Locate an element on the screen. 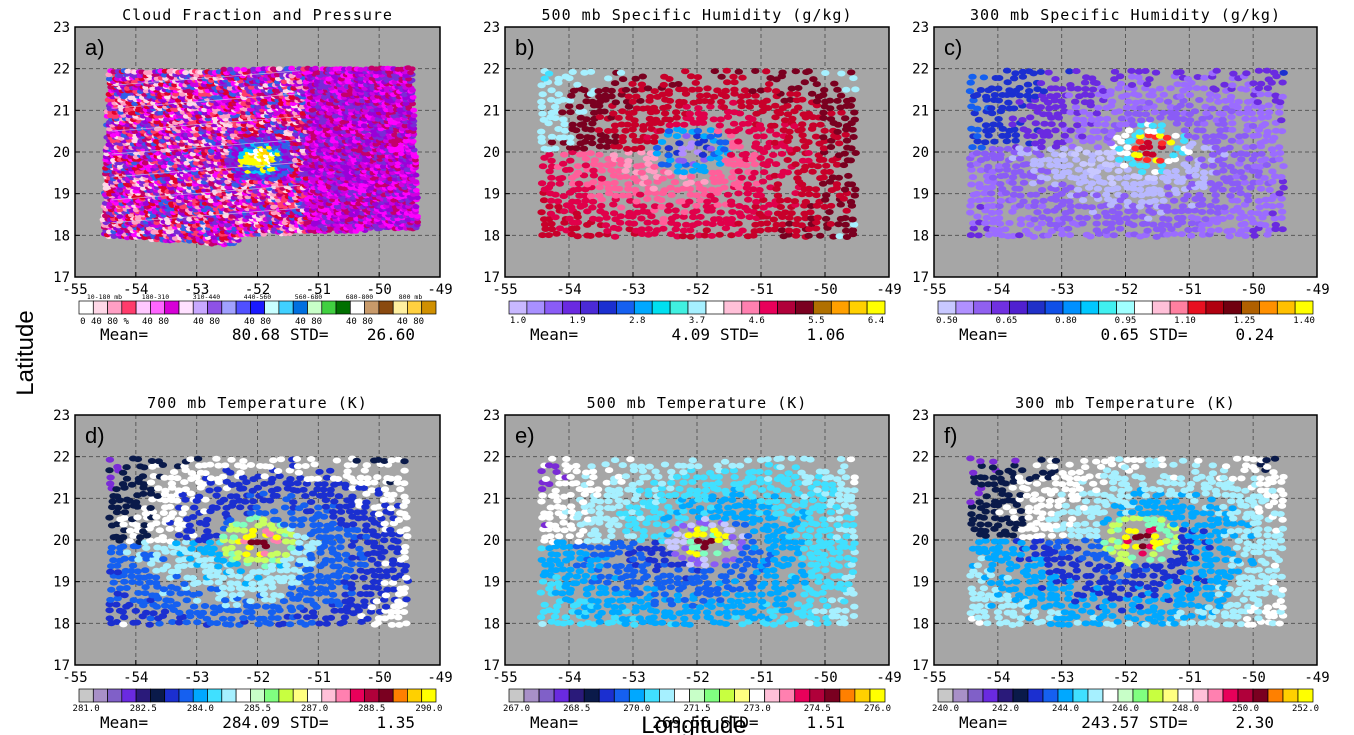 The height and width of the screenshot is (735, 1354). y-axis-label: Latitude is located at coordinates (25, 352).